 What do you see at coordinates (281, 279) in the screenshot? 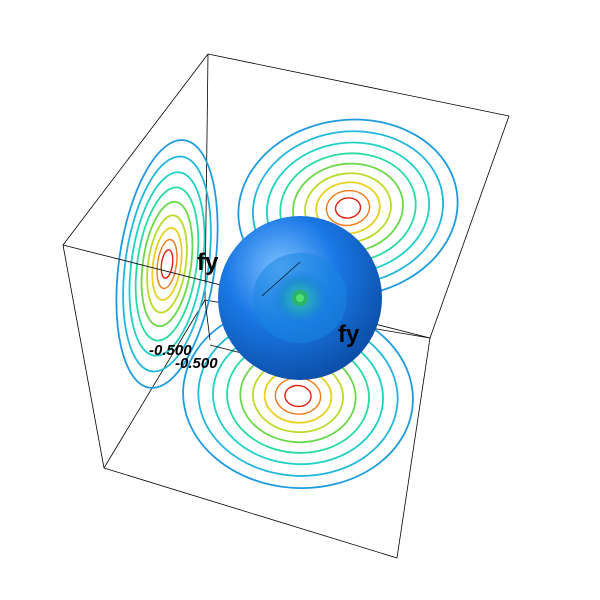
I see `axis-line-inside` at bounding box center [281, 279].